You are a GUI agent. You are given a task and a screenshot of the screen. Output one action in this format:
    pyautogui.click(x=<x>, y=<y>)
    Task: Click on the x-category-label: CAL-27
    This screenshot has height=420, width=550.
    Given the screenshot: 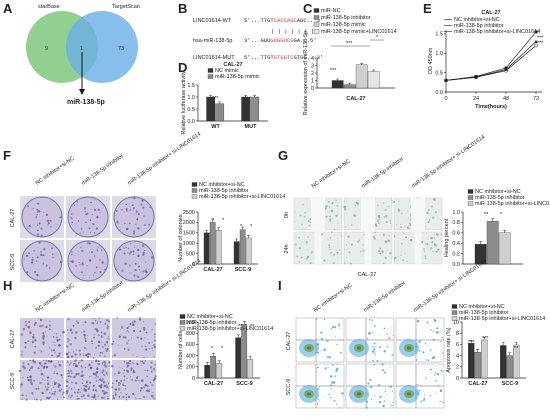 What is the action you would take?
    pyautogui.click(x=213, y=384)
    